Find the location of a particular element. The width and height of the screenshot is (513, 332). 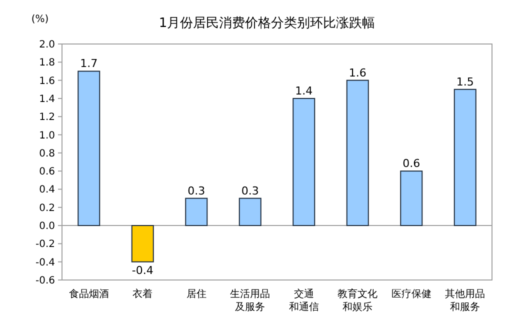

chart-title: 1月份居民消费价格分类别环比涨跌幅 is located at coordinates (267, 23).